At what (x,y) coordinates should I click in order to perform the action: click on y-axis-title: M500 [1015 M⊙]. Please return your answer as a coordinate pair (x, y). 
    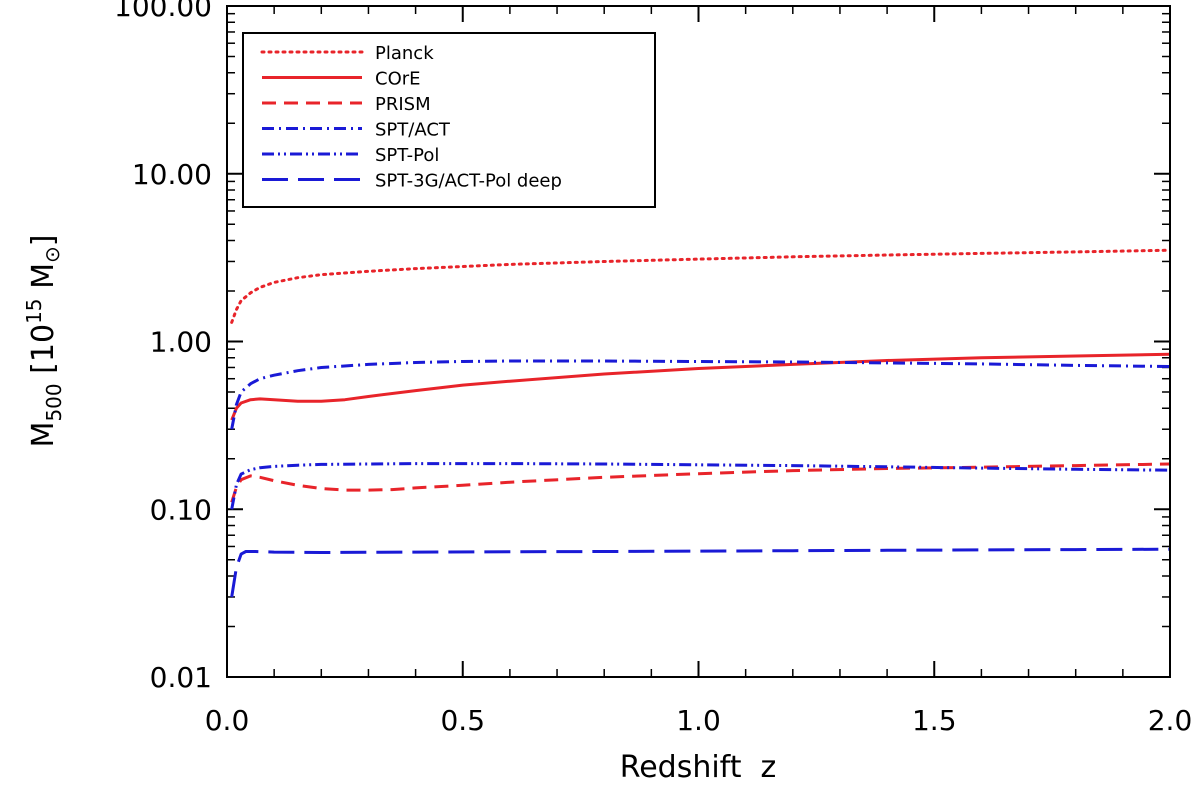
    Looking at the image, I should click on (44, 341).